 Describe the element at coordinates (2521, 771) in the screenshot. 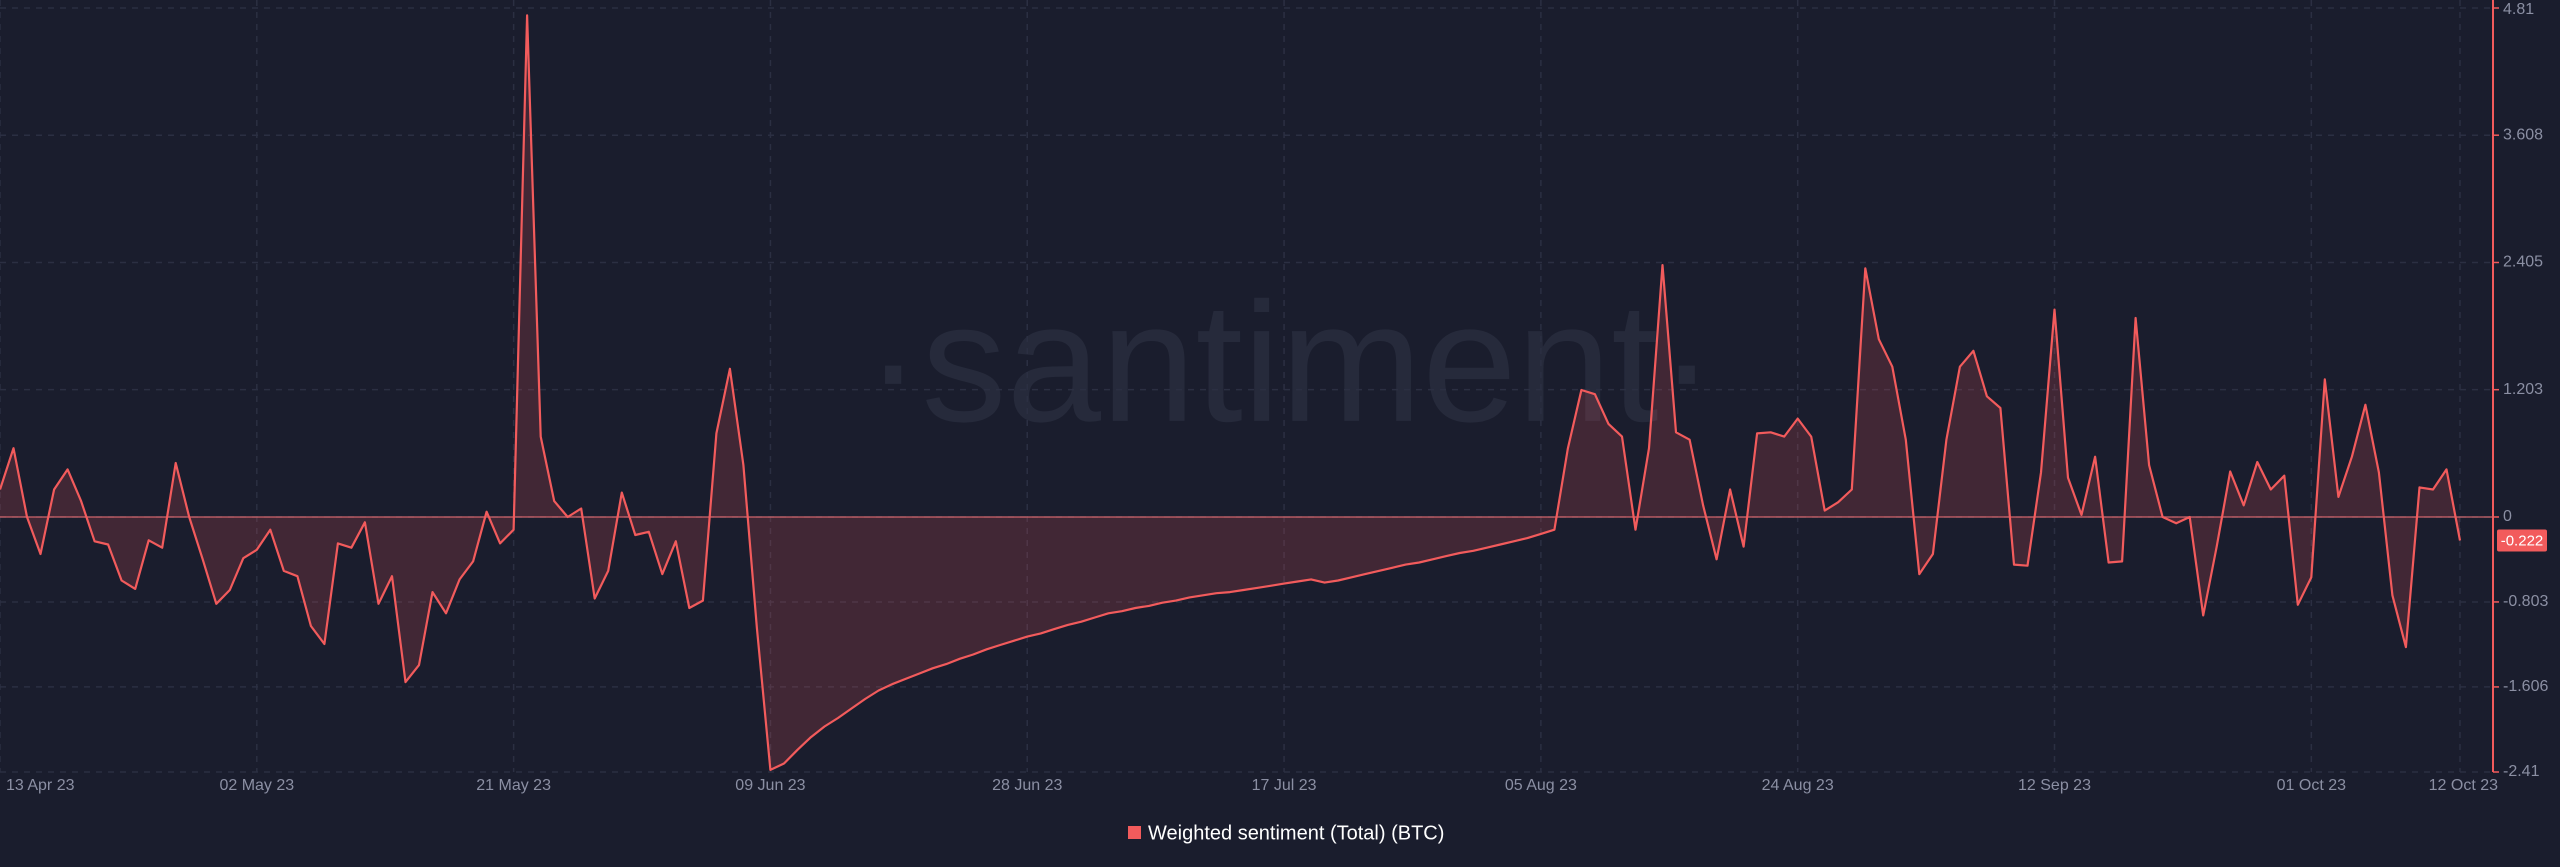

I see `y-tick-label: -2.41` at that location.